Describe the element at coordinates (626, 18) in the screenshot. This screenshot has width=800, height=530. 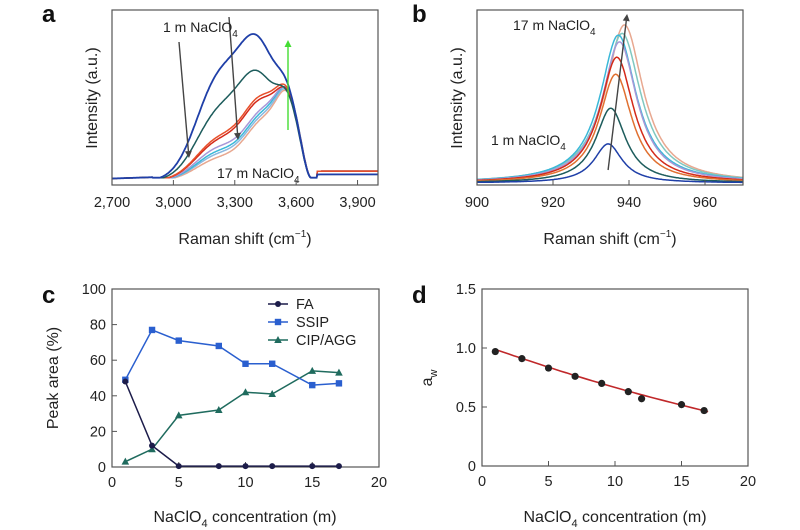
I see `arrow-up-head` at that location.